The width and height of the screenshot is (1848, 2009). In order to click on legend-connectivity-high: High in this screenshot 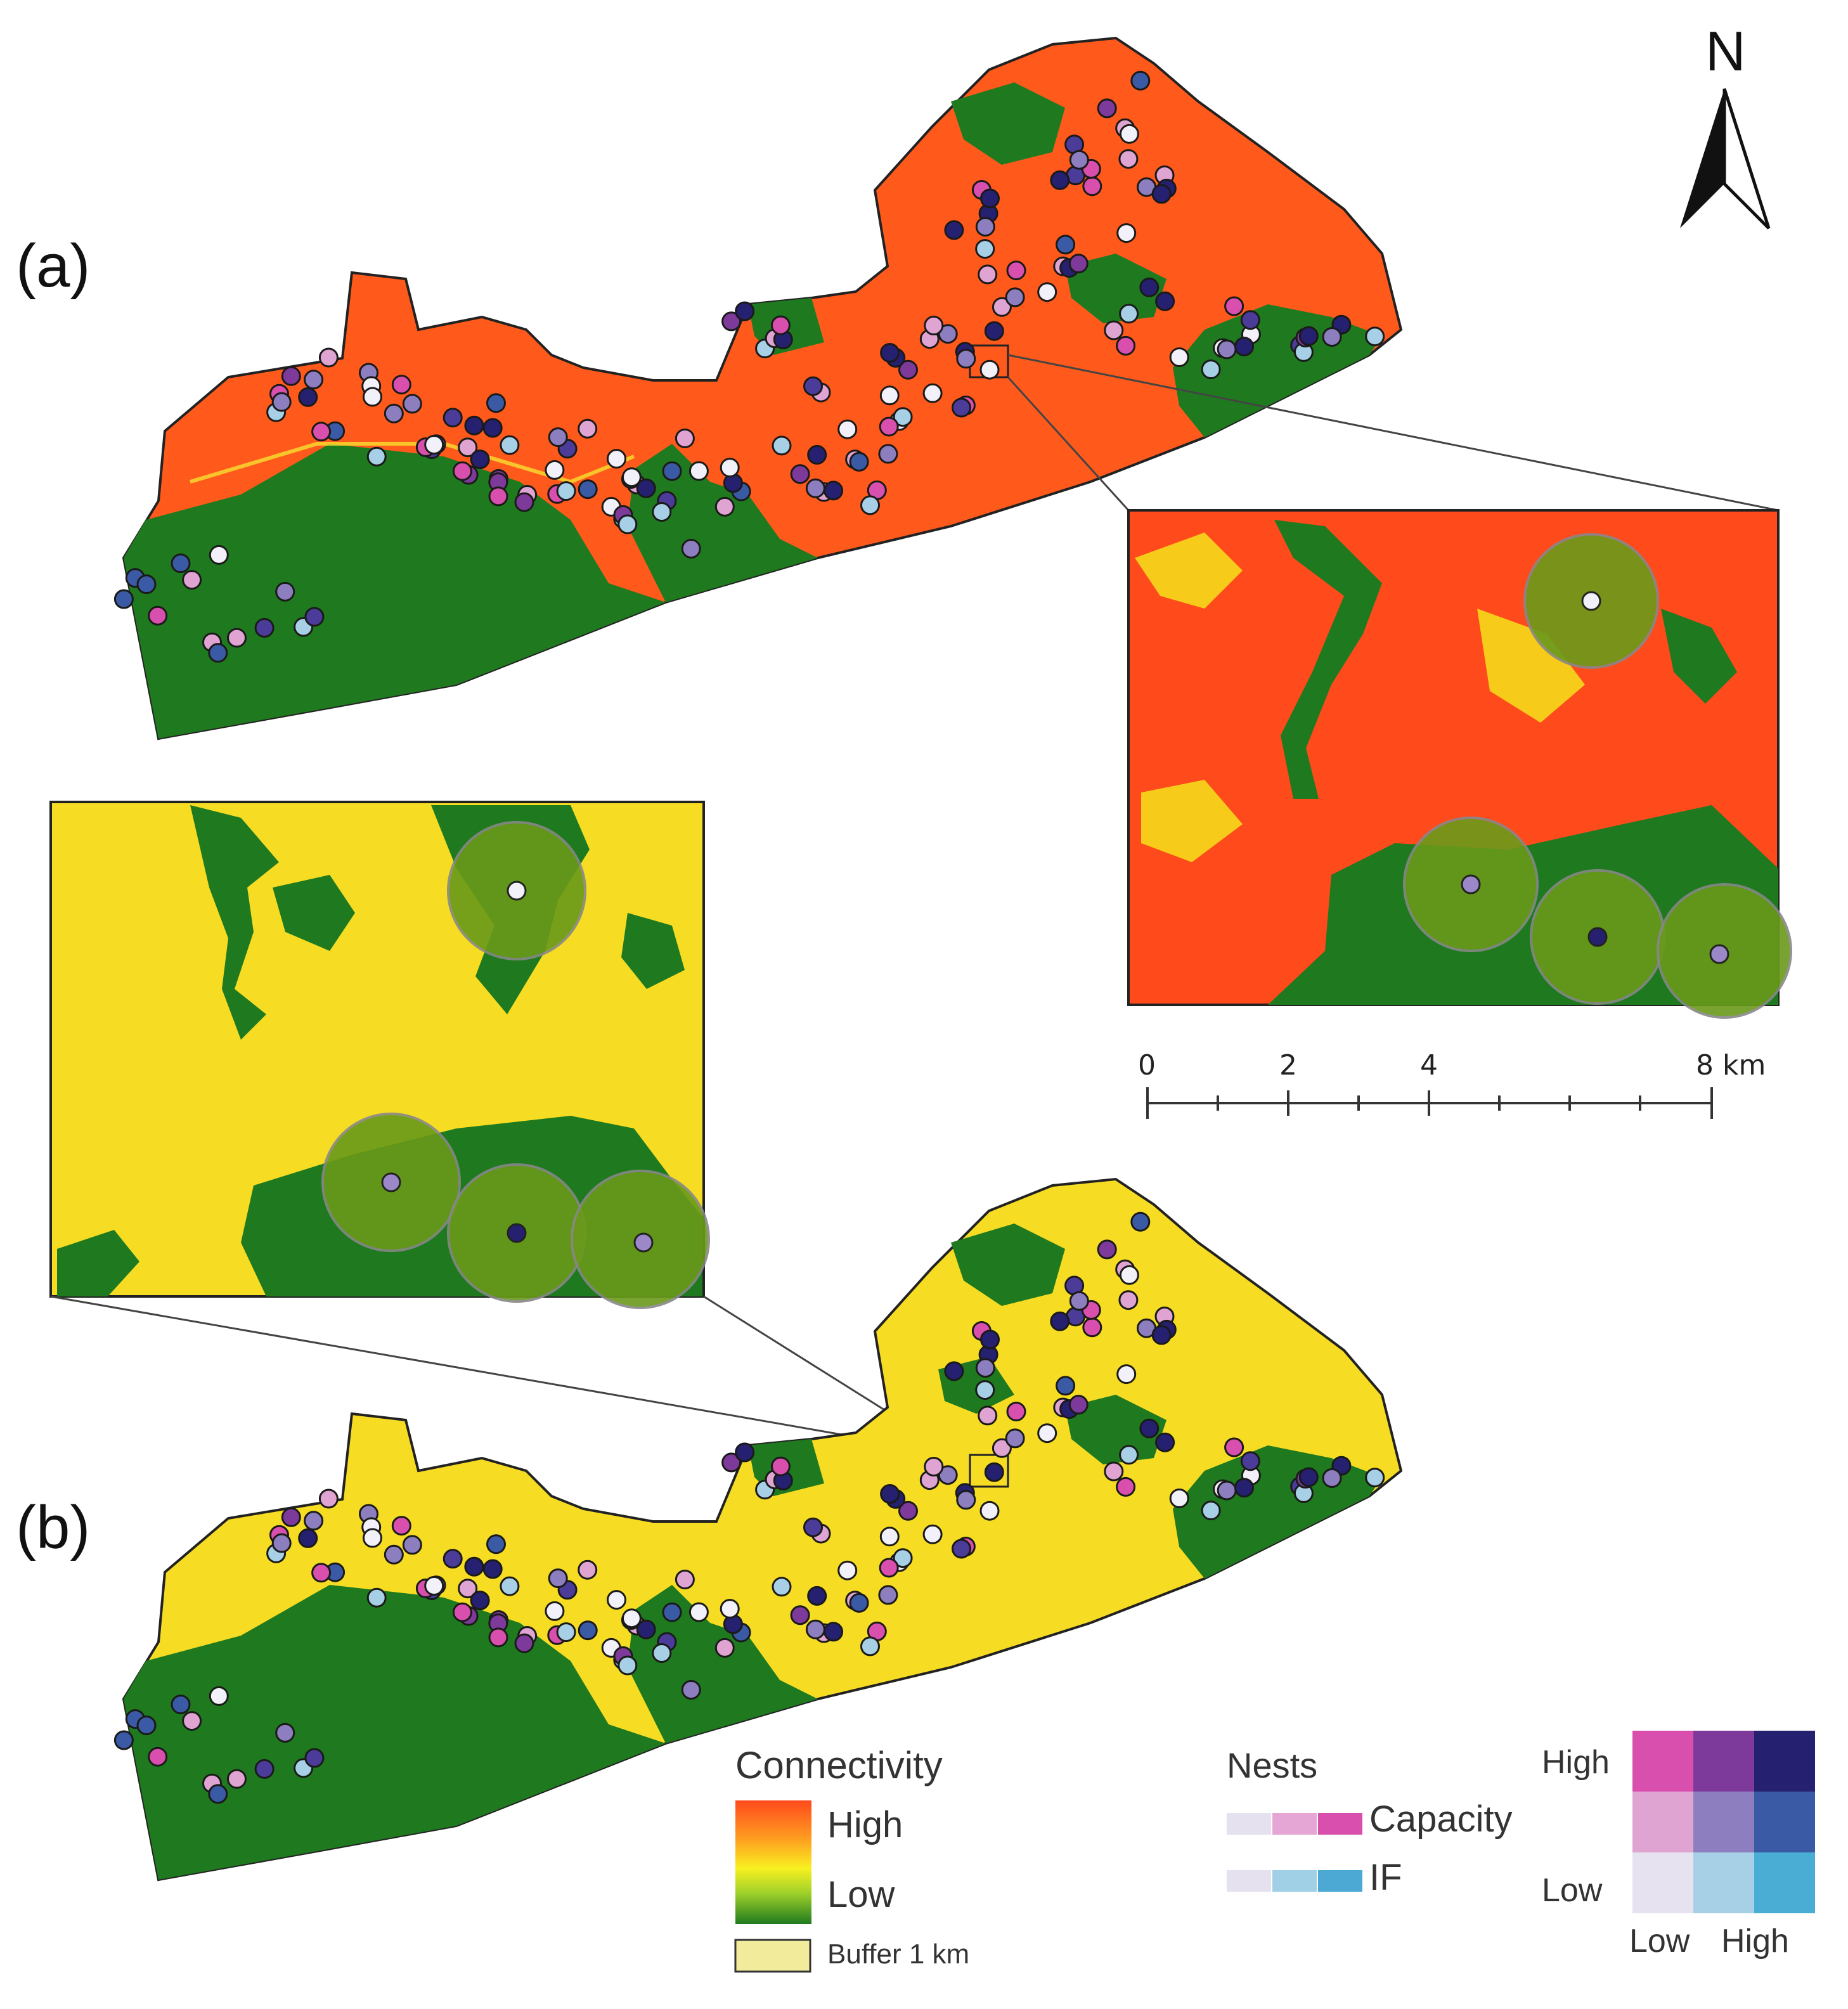, I will do `click(865, 1824)`.